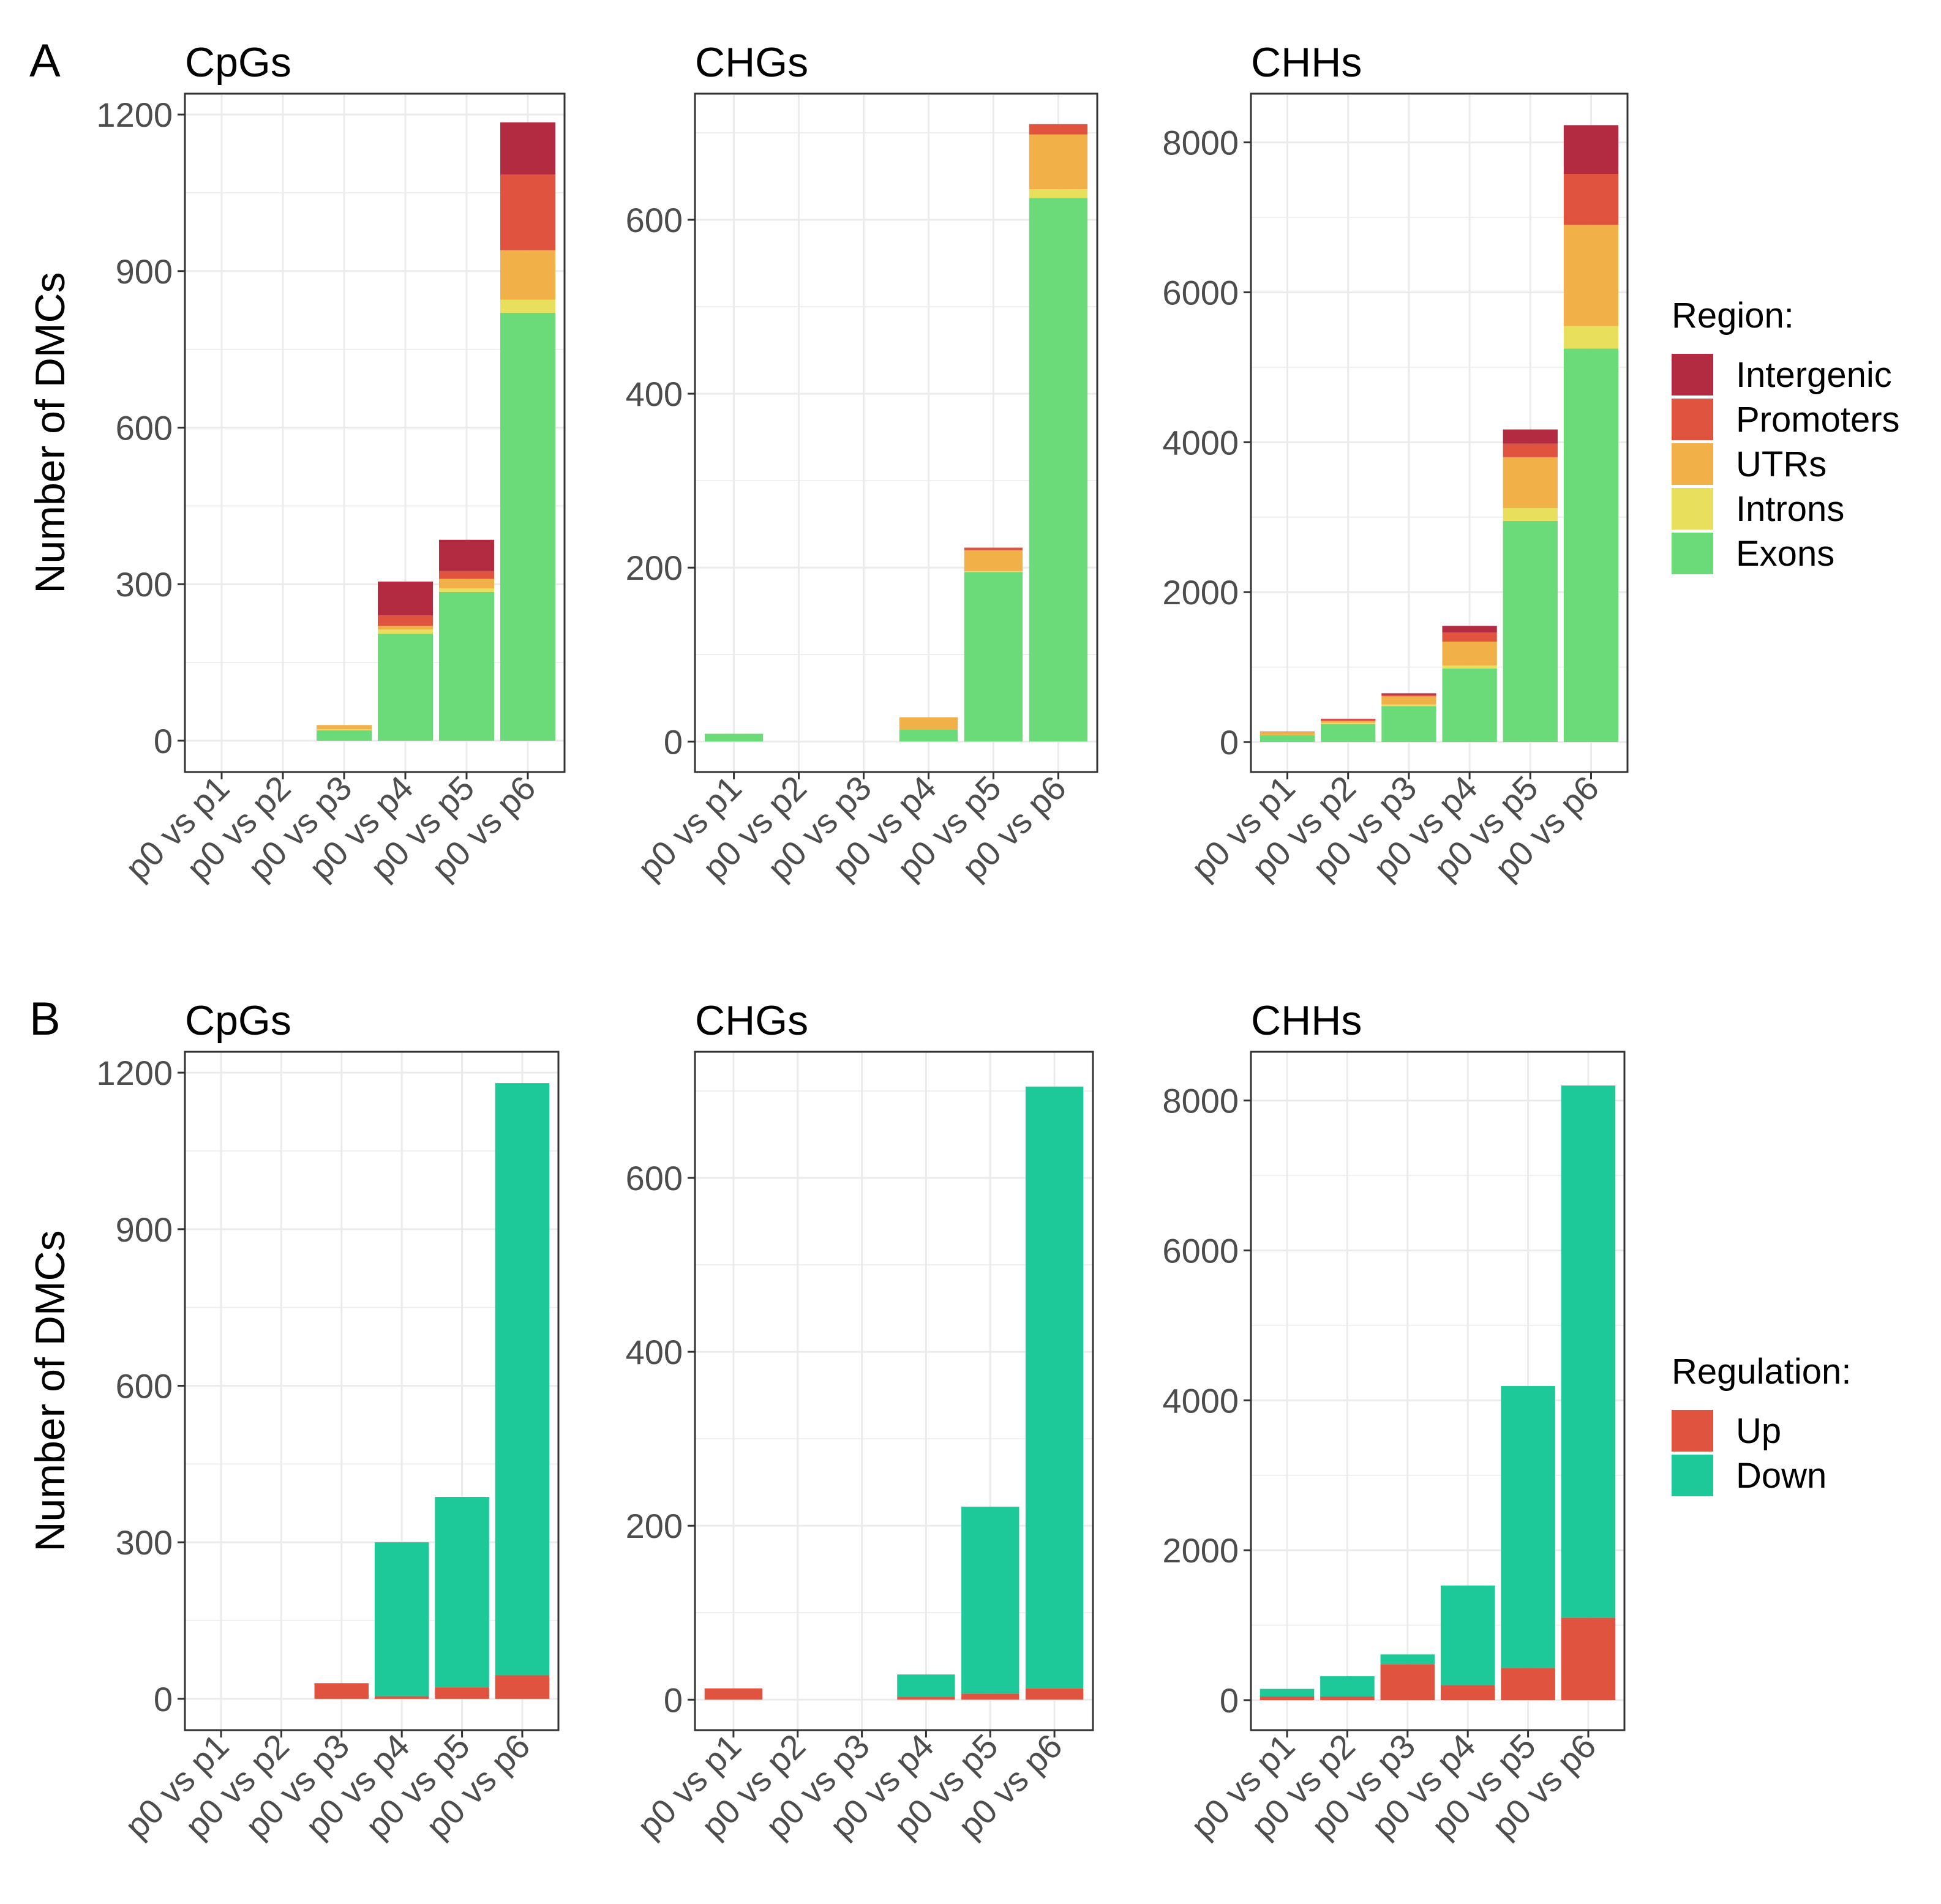 This screenshot has height=1904, width=1941. What do you see at coordinates (462, 1693) in the screenshot?
I see `bar-up-p0-vs-p5` at bounding box center [462, 1693].